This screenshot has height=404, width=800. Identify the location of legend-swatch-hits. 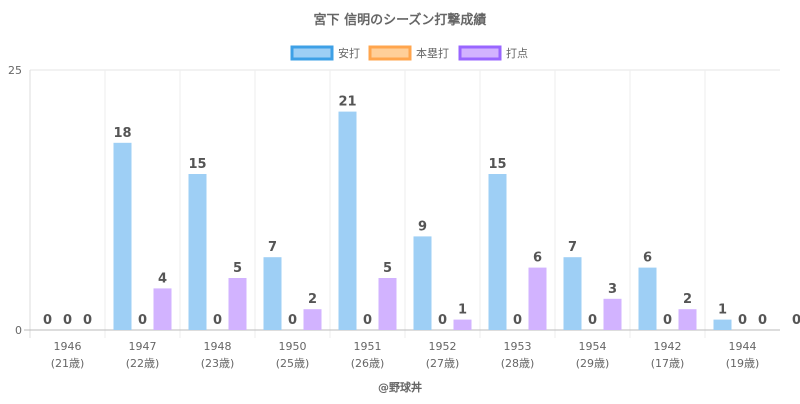
(312, 53).